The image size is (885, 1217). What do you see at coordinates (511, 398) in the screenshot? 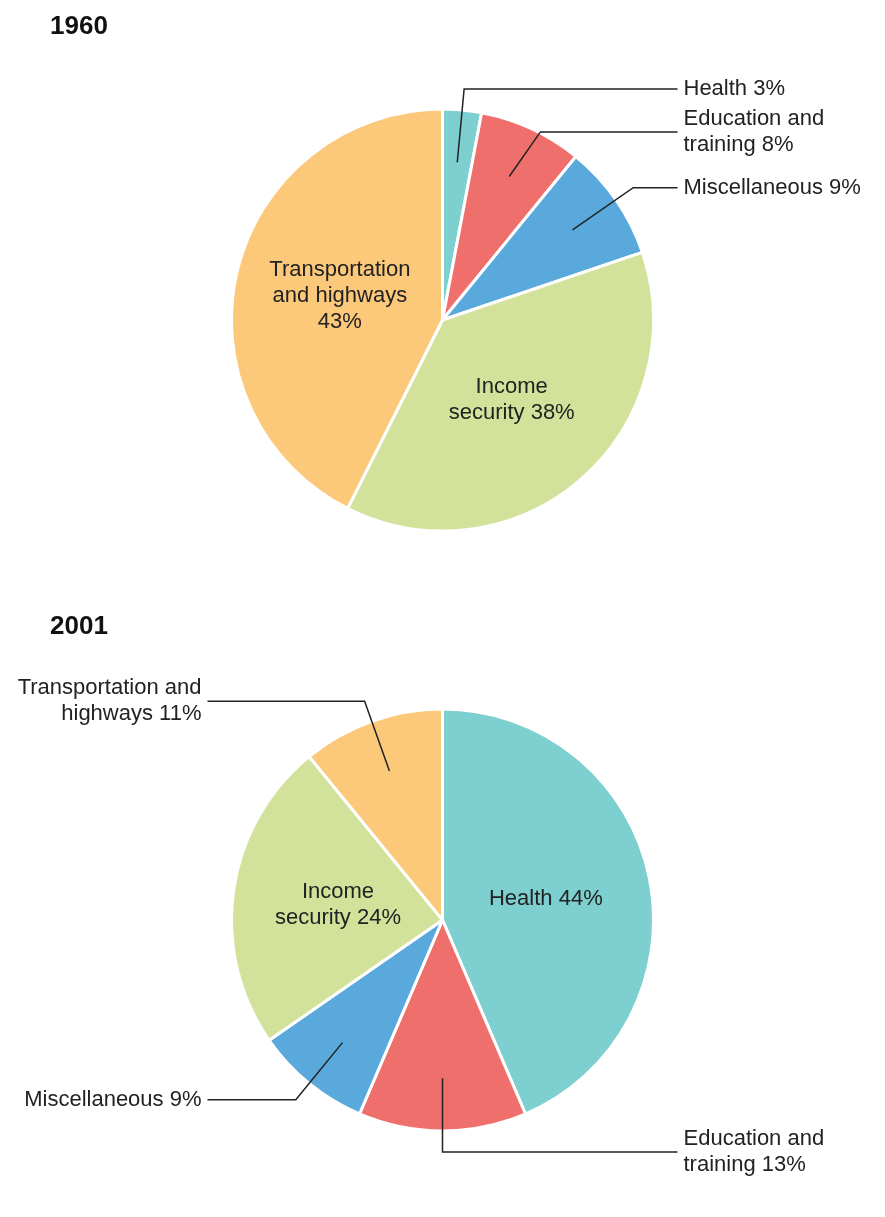
I see `slice-label: Income security 38%` at bounding box center [511, 398].